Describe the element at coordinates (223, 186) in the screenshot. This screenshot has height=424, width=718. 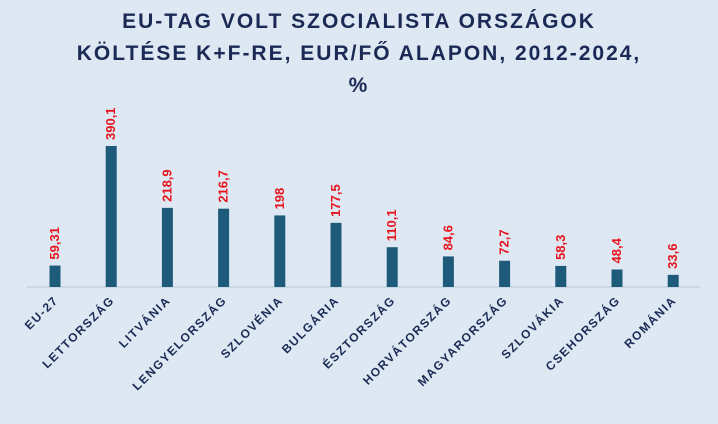
I see `data-label: 216,7` at that location.